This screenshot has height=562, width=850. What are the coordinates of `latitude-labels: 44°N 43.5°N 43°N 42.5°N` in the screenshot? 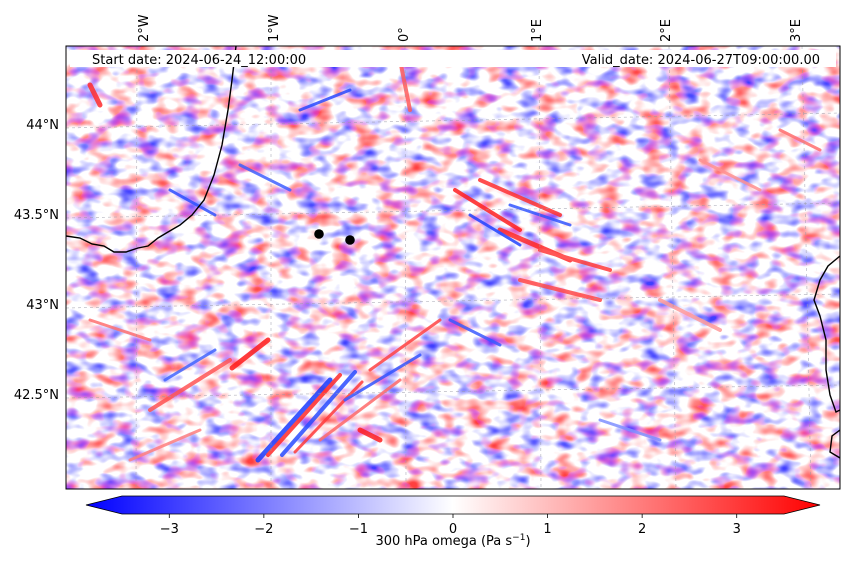 It's located at (36, 260).